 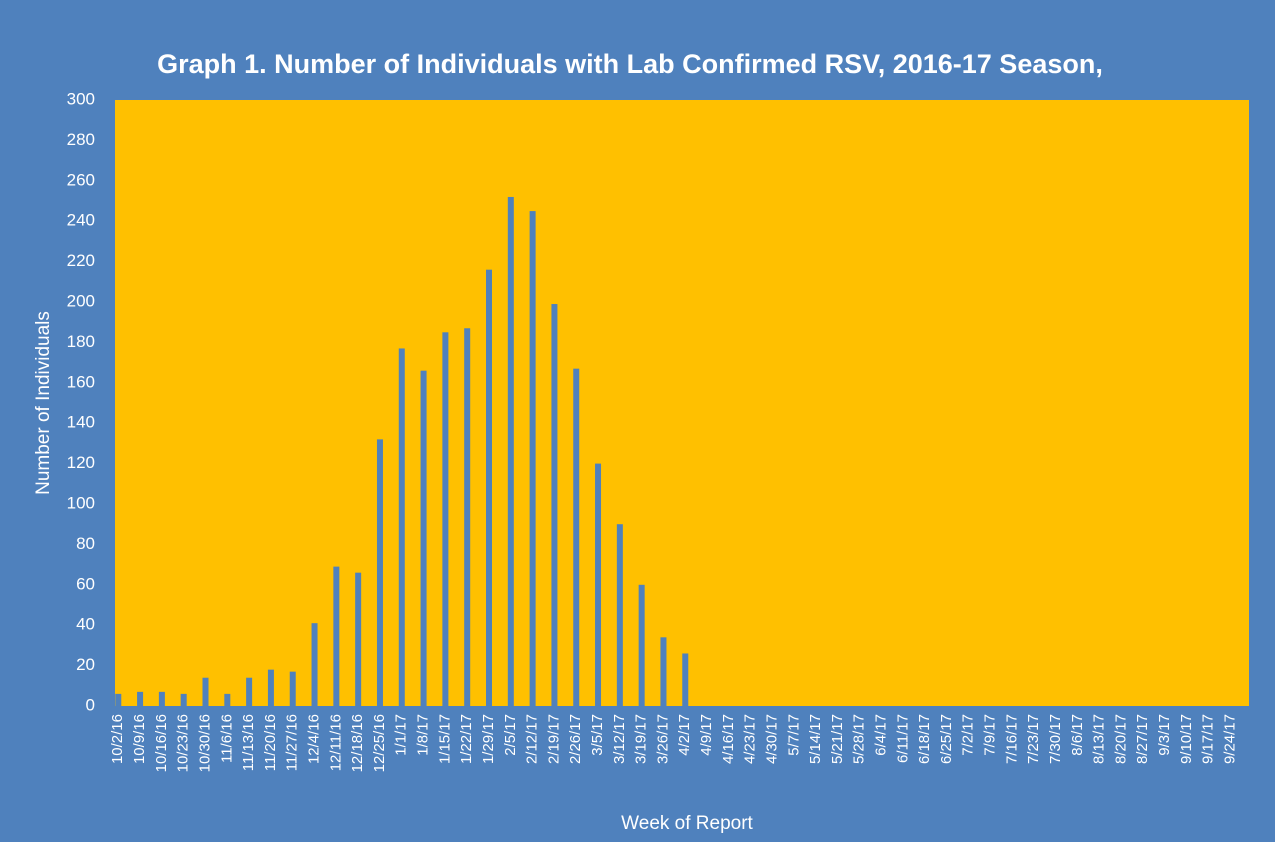 What do you see at coordinates (1120, 739) in the screenshot?
I see `x-tick-label: 8/20/17` at bounding box center [1120, 739].